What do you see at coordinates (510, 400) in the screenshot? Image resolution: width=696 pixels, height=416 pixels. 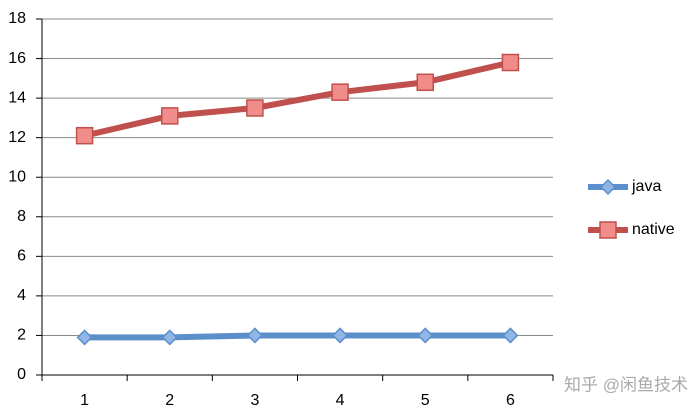 I see `x-tick-label: 6` at bounding box center [510, 400].